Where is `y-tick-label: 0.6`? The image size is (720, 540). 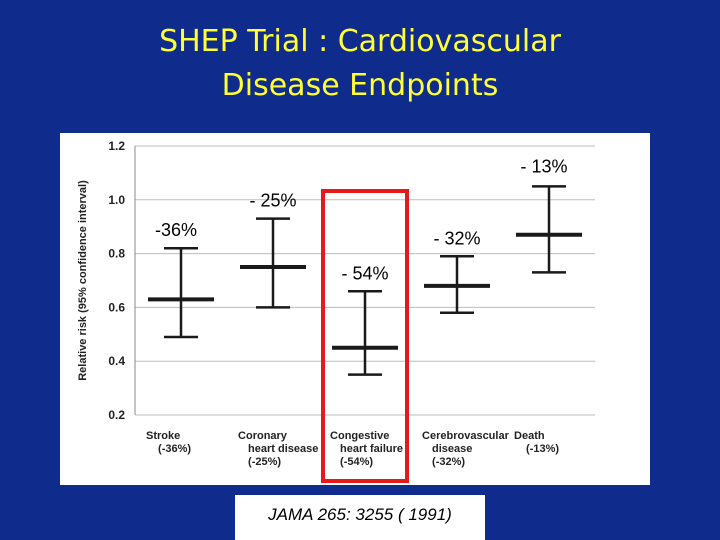 y-tick-label: 0.6 is located at coordinates (116, 307).